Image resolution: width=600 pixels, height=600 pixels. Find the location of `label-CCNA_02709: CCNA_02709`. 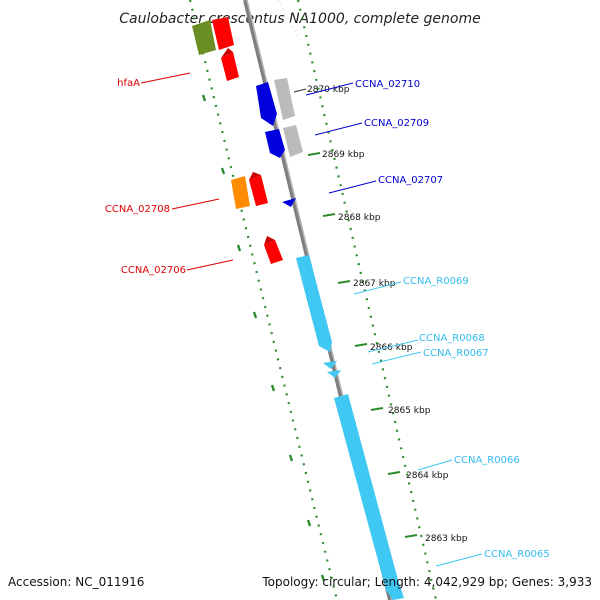

label-CCNA_02709: CCNA_02709 is located at coordinates (396, 123).